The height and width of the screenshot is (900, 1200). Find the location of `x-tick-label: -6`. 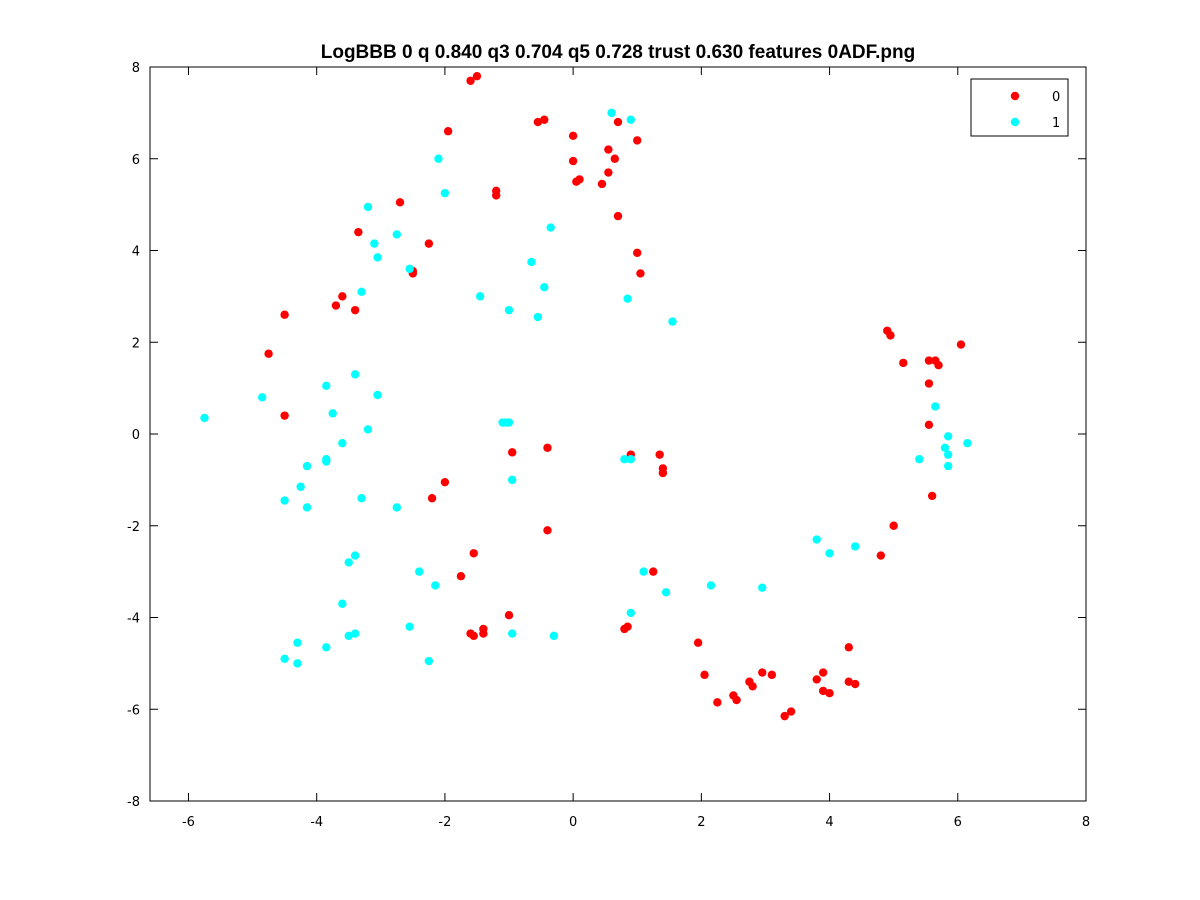

x-tick-label: -6 is located at coordinates (188, 822).